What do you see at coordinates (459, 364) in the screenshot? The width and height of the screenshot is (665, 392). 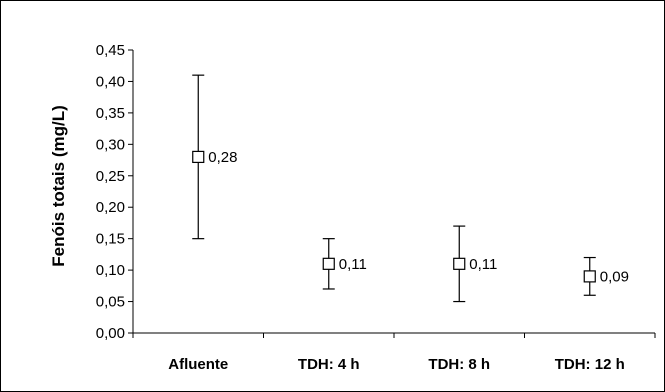 I see `x-category-label: TDH: 8 h` at bounding box center [459, 364].